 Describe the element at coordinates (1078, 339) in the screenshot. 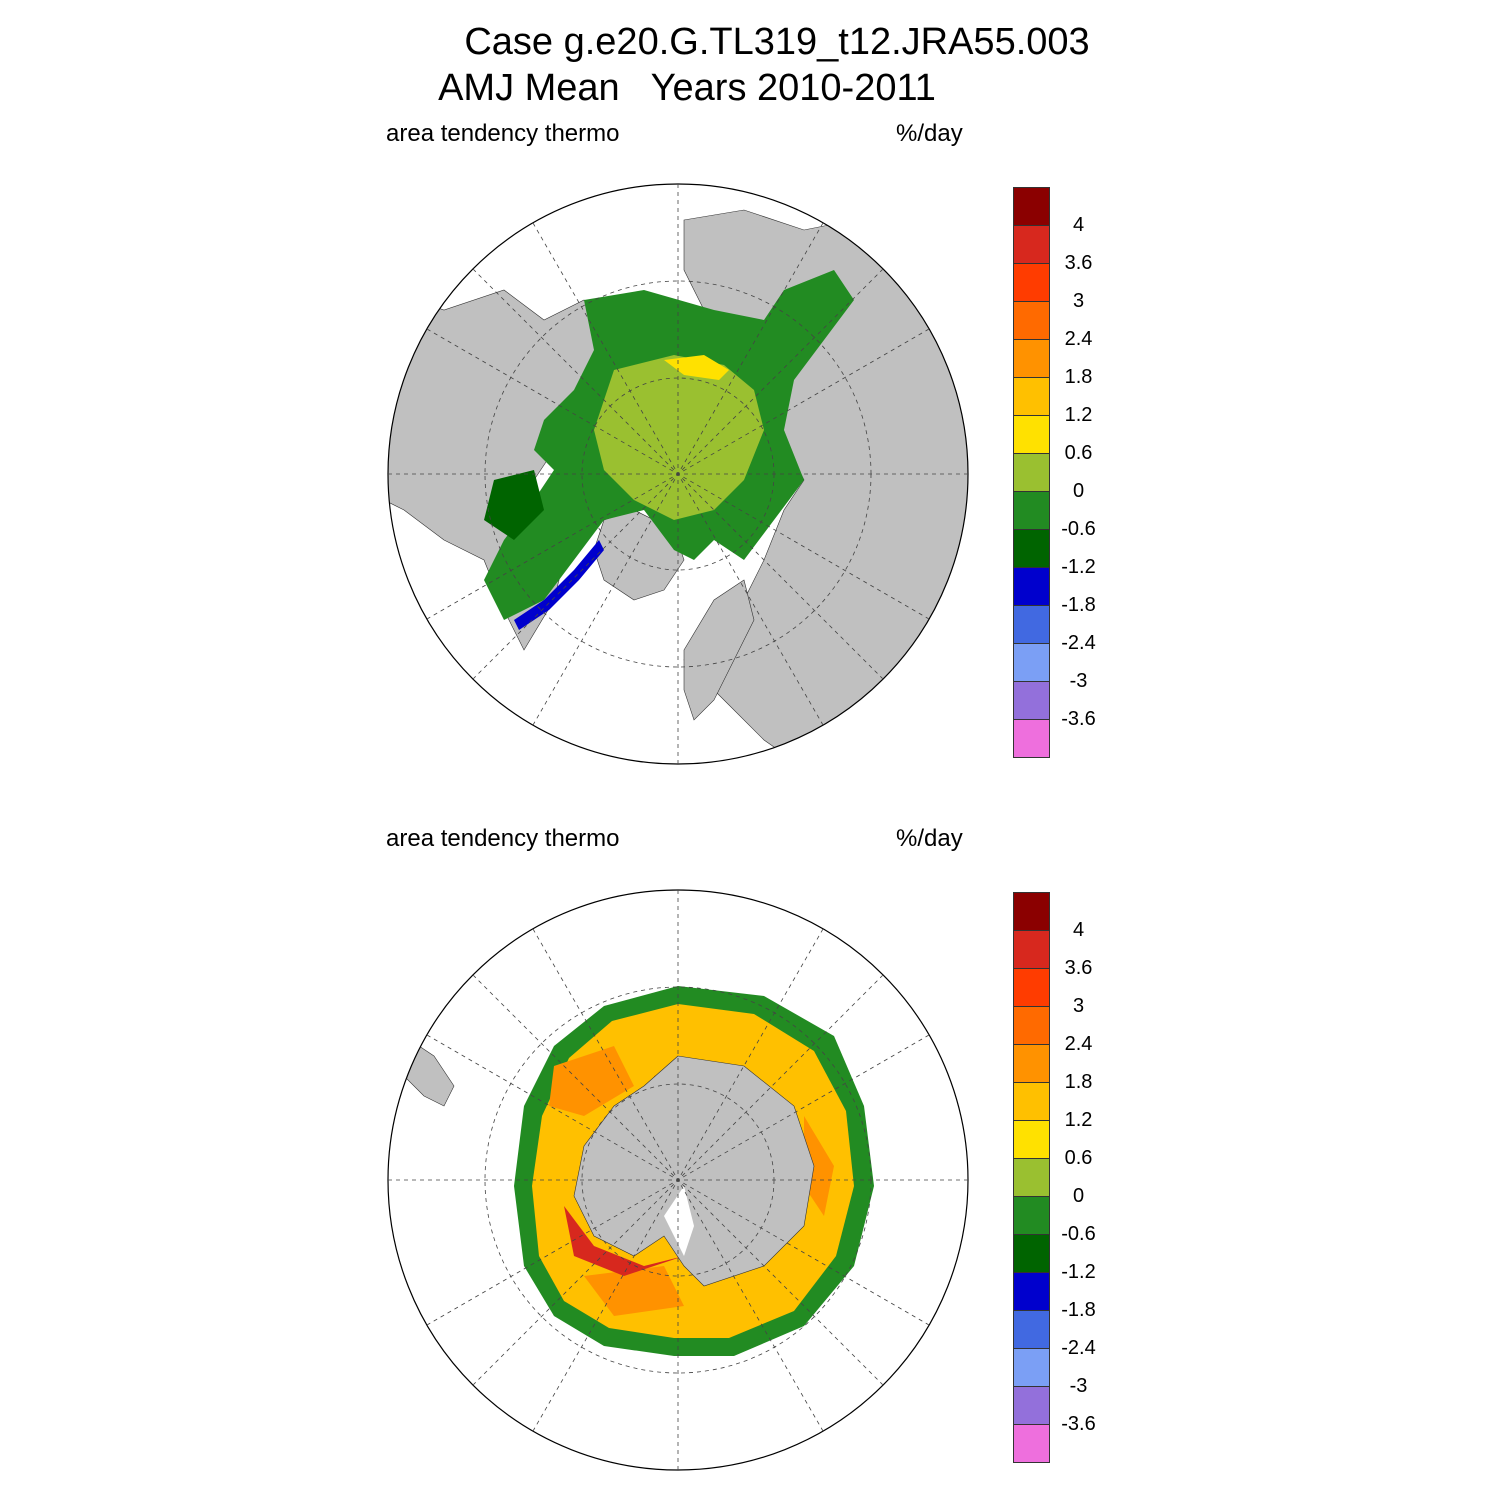

I see `north-colorbar-tick-label: 2.4` at that location.